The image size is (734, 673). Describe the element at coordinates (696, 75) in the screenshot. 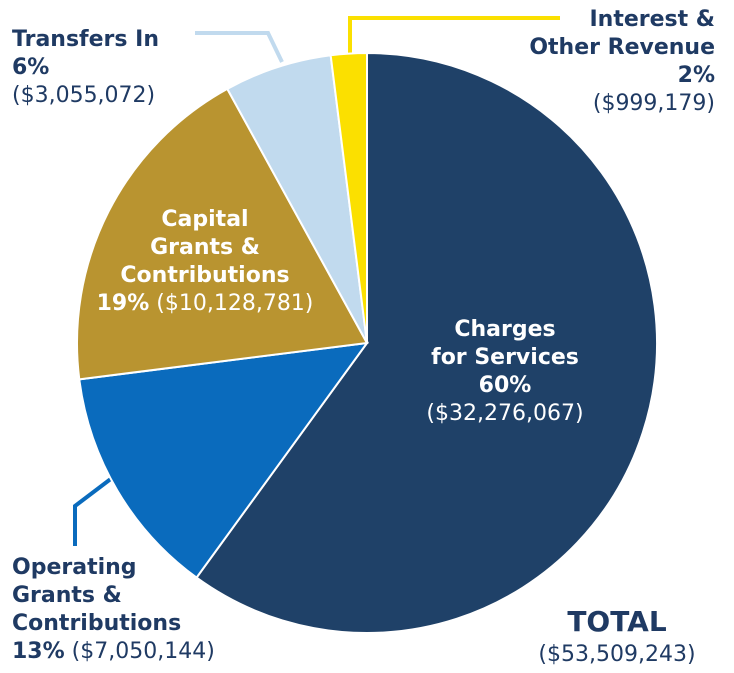

I see `percent-label: 2%` at that location.